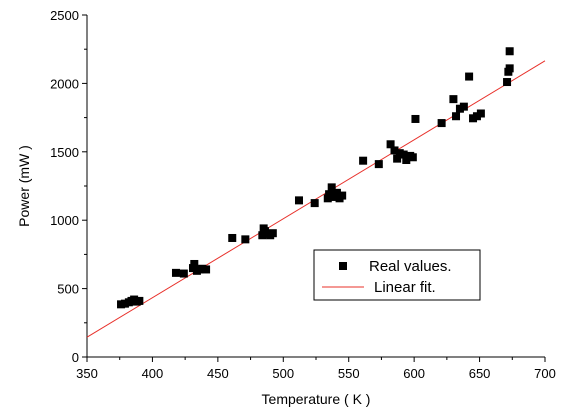  I want to click on y-tick-label: 1000, so click(64, 220).